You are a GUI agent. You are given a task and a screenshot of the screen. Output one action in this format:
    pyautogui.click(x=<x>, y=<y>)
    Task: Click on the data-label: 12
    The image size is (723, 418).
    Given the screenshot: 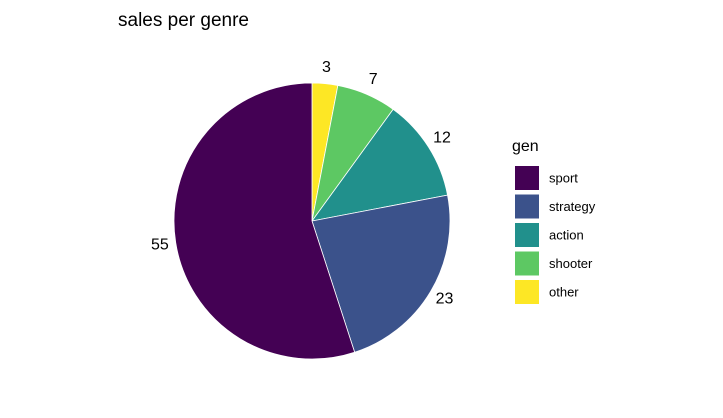 What is the action you would take?
    pyautogui.click(x=442, y=138)
    